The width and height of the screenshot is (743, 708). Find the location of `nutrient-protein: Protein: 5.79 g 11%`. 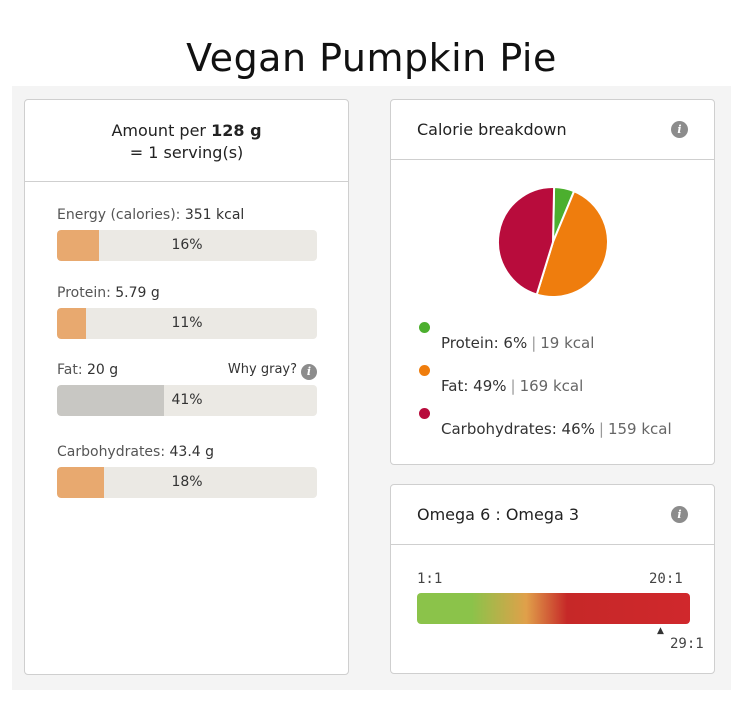

nutrient-protein: Protein: 5.79 g 11% is located at coordinates (187, 311).